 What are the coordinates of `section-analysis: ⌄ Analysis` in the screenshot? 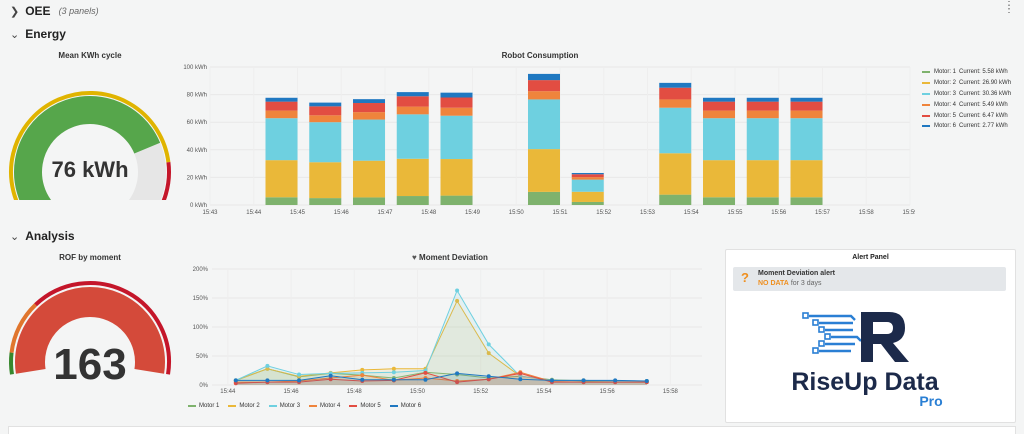 It's located at (37, 236).